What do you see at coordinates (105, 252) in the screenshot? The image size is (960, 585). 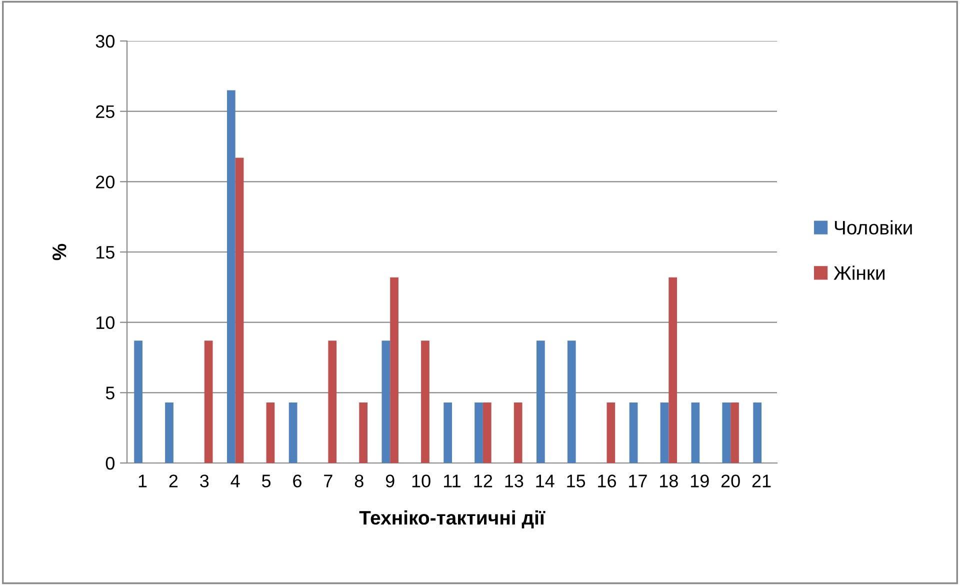 I see `y-tick-label: 15` at bounding box center [105, 252].